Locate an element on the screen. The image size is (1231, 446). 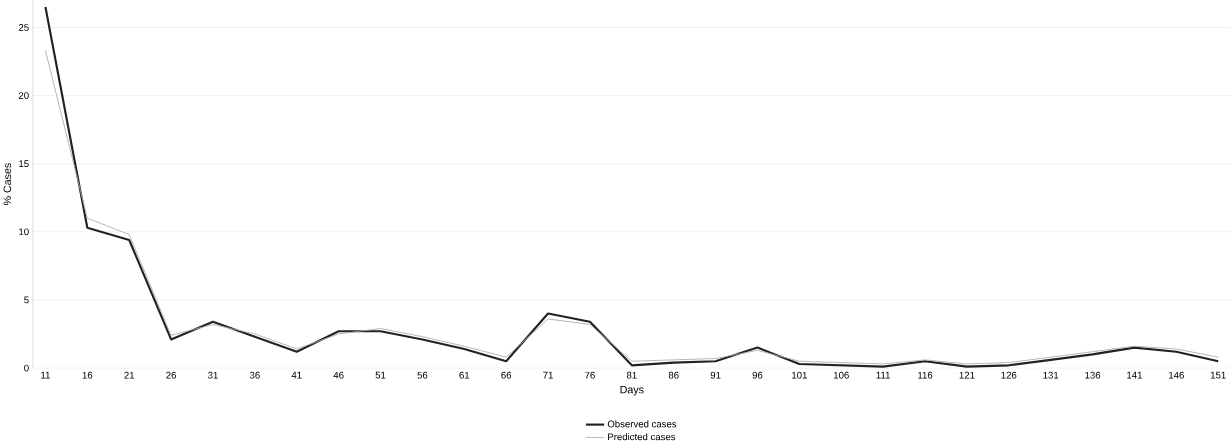
x-tick-label: 31 is located at coordinates (213, 375).